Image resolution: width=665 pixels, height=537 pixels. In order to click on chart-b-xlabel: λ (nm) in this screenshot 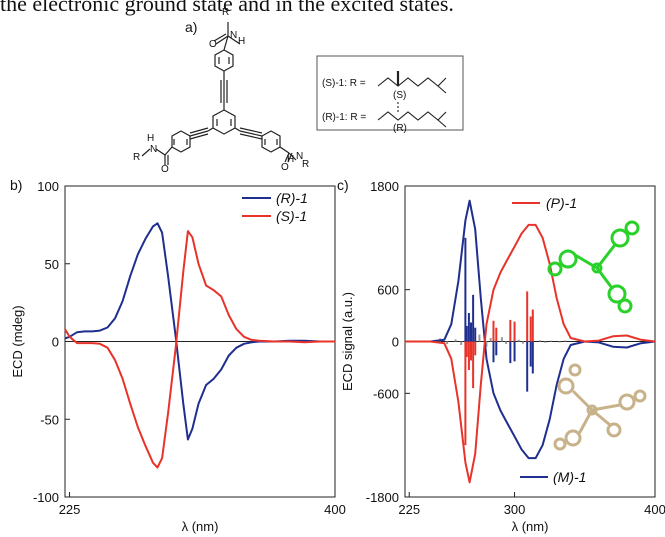, I will do `click(200, 526)`.